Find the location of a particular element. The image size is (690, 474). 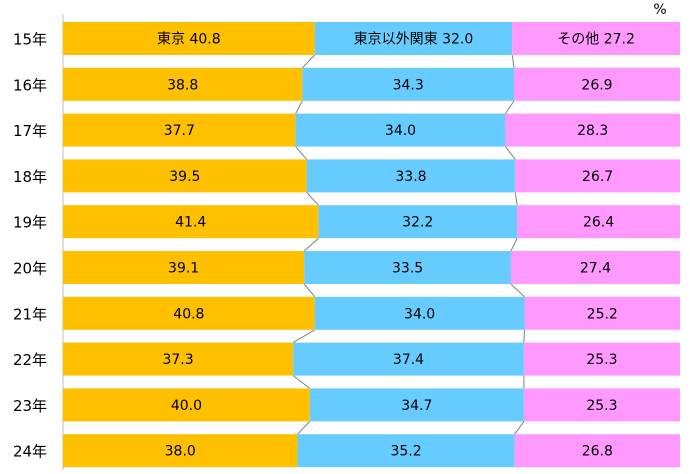

value-label-7-2: 34.0 is located at coordinates (419, 314).